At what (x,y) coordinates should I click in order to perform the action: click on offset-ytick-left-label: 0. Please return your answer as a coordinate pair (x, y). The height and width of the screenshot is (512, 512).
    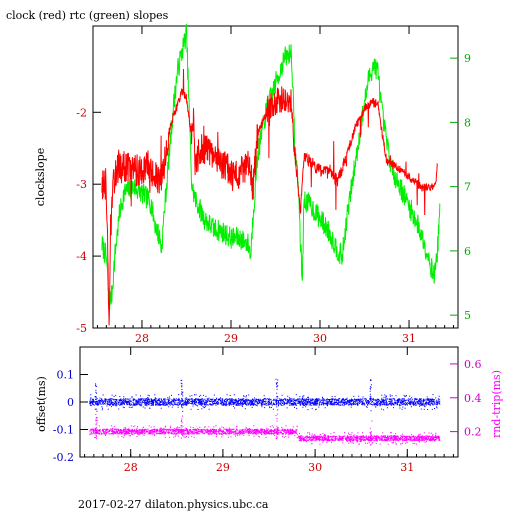
    Looking at the image, I should click on (70, 402).